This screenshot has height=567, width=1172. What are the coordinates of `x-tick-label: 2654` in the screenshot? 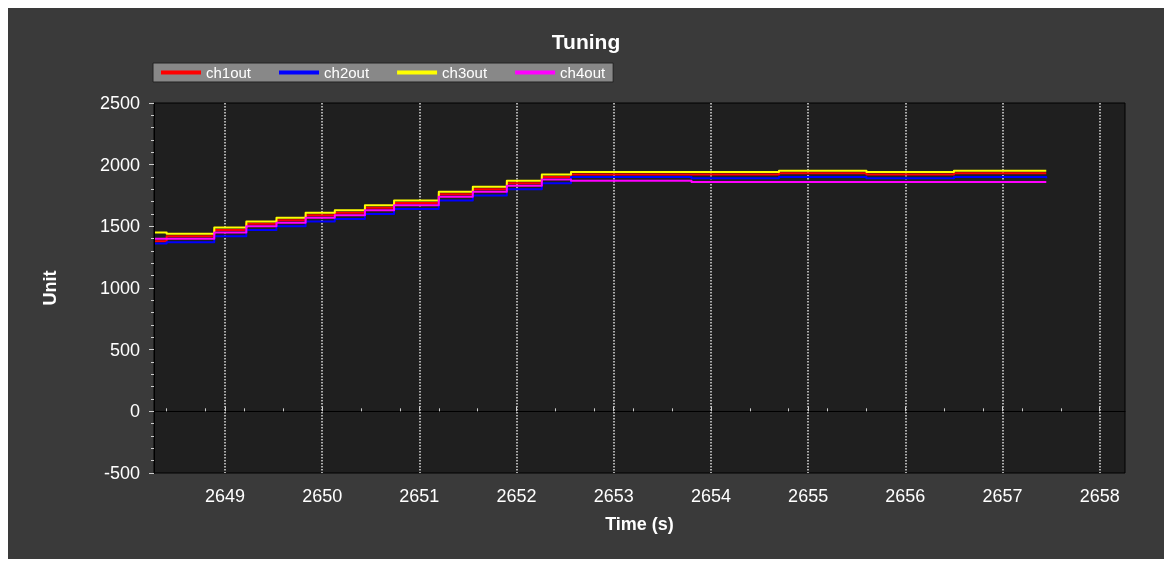 It's located at (710, 496).